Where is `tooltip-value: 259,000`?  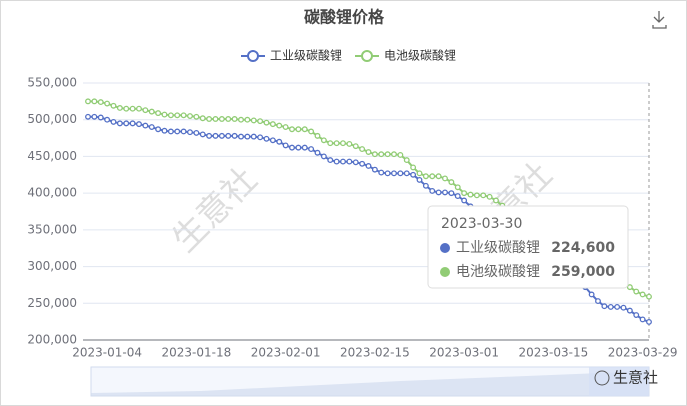
tooltip-value: 259,000 is located at coordinates (583, 272).